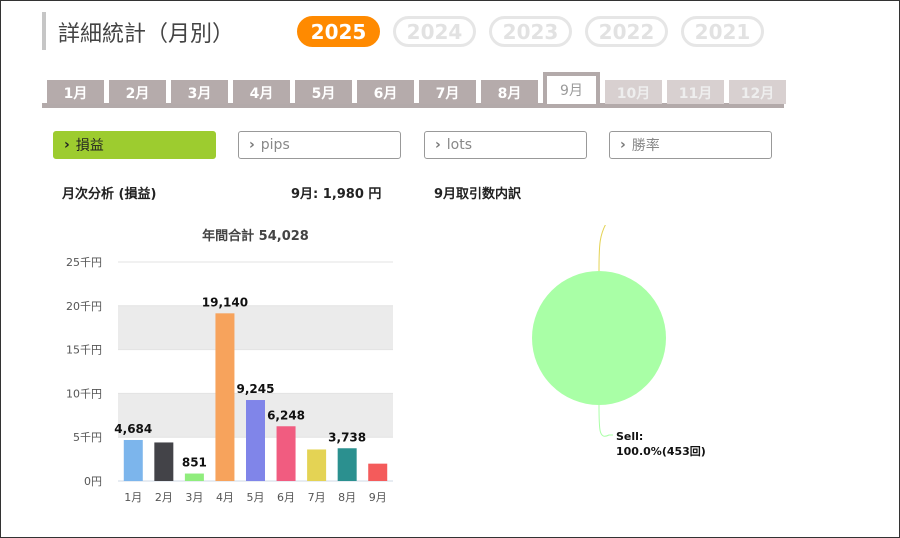 The height and width of the screenshot is (538, 900). What do you see at coordinates (323, 92) in the screenshot?
I see `month-tab-5: 5月` at bounding box center [323, 92].